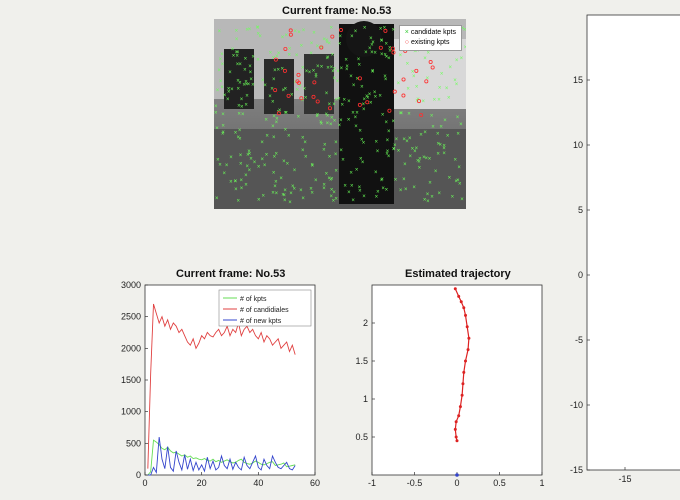 The width and height of the screenshot is (680, 500). Describe the element at coordinates (144, 483) in the screenshot. I see `x-tick-label: 0` at that location.